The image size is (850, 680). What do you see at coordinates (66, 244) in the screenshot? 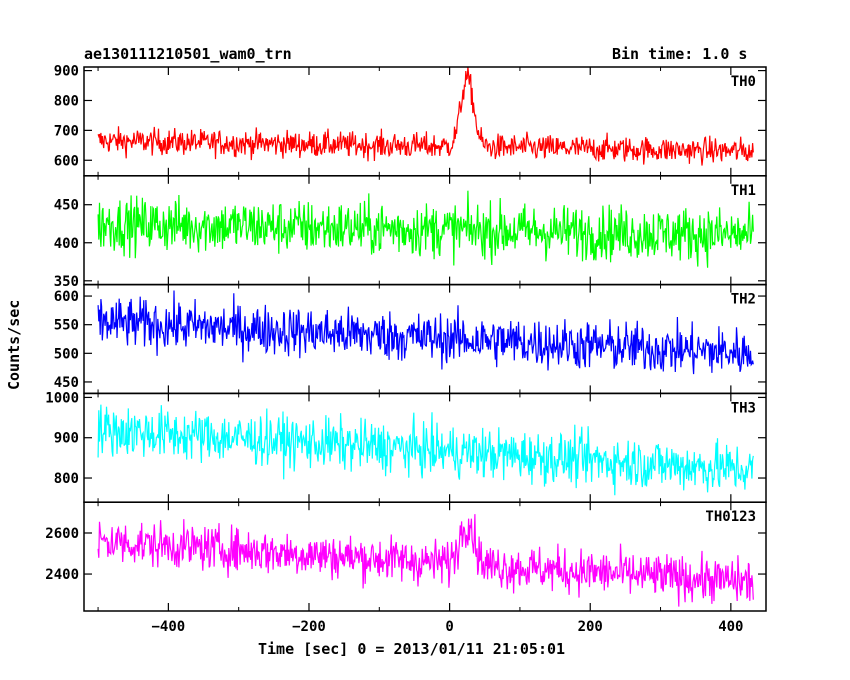
I see `y-tick-label: 400` at bounding box center [66, 244].